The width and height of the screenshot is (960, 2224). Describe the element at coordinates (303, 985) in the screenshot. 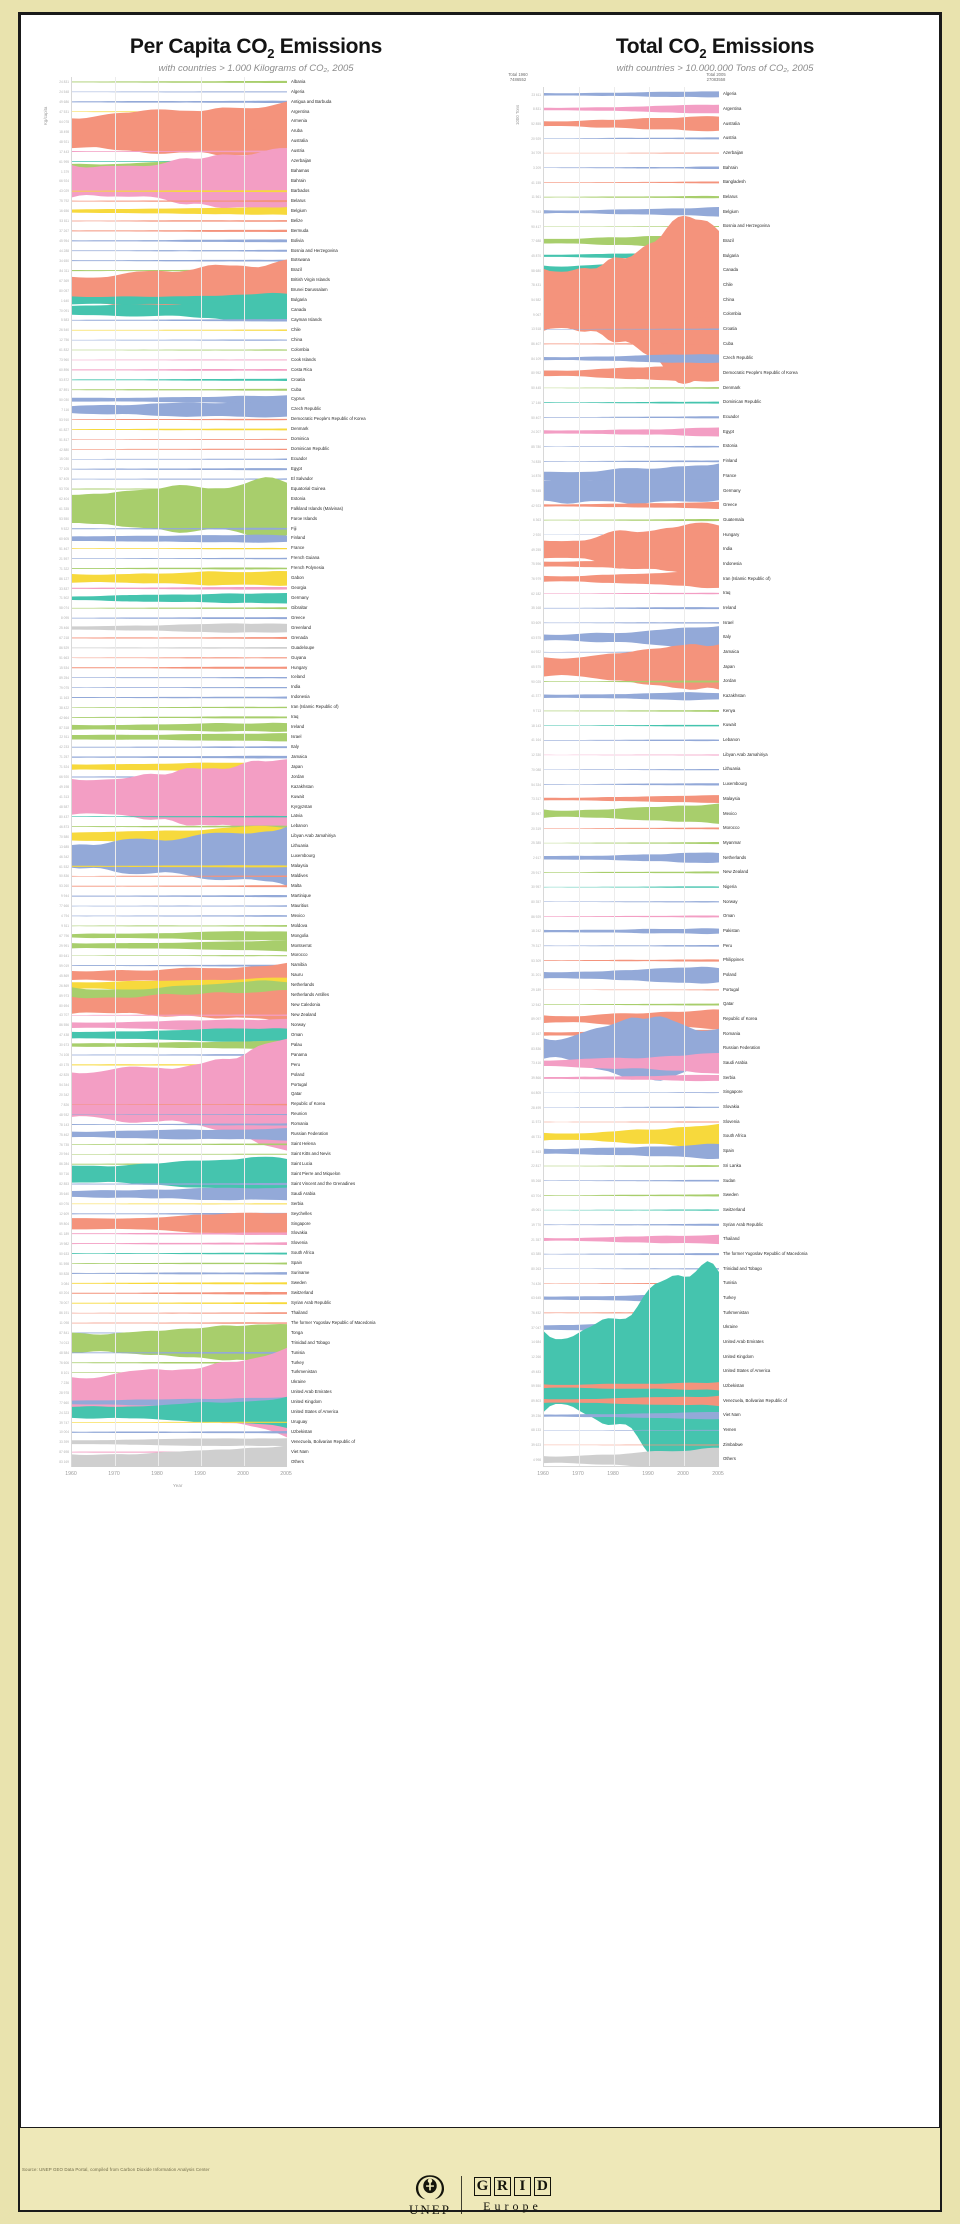

I see `country-label: Netherlands` at that location.